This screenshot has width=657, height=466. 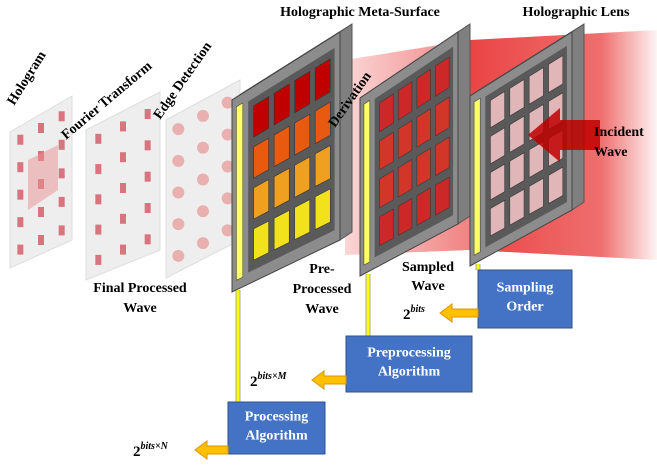 What do you see at coordinates (329, 380) in the screenshot?
I see `output-arrow` at bounding box center [329, 380].